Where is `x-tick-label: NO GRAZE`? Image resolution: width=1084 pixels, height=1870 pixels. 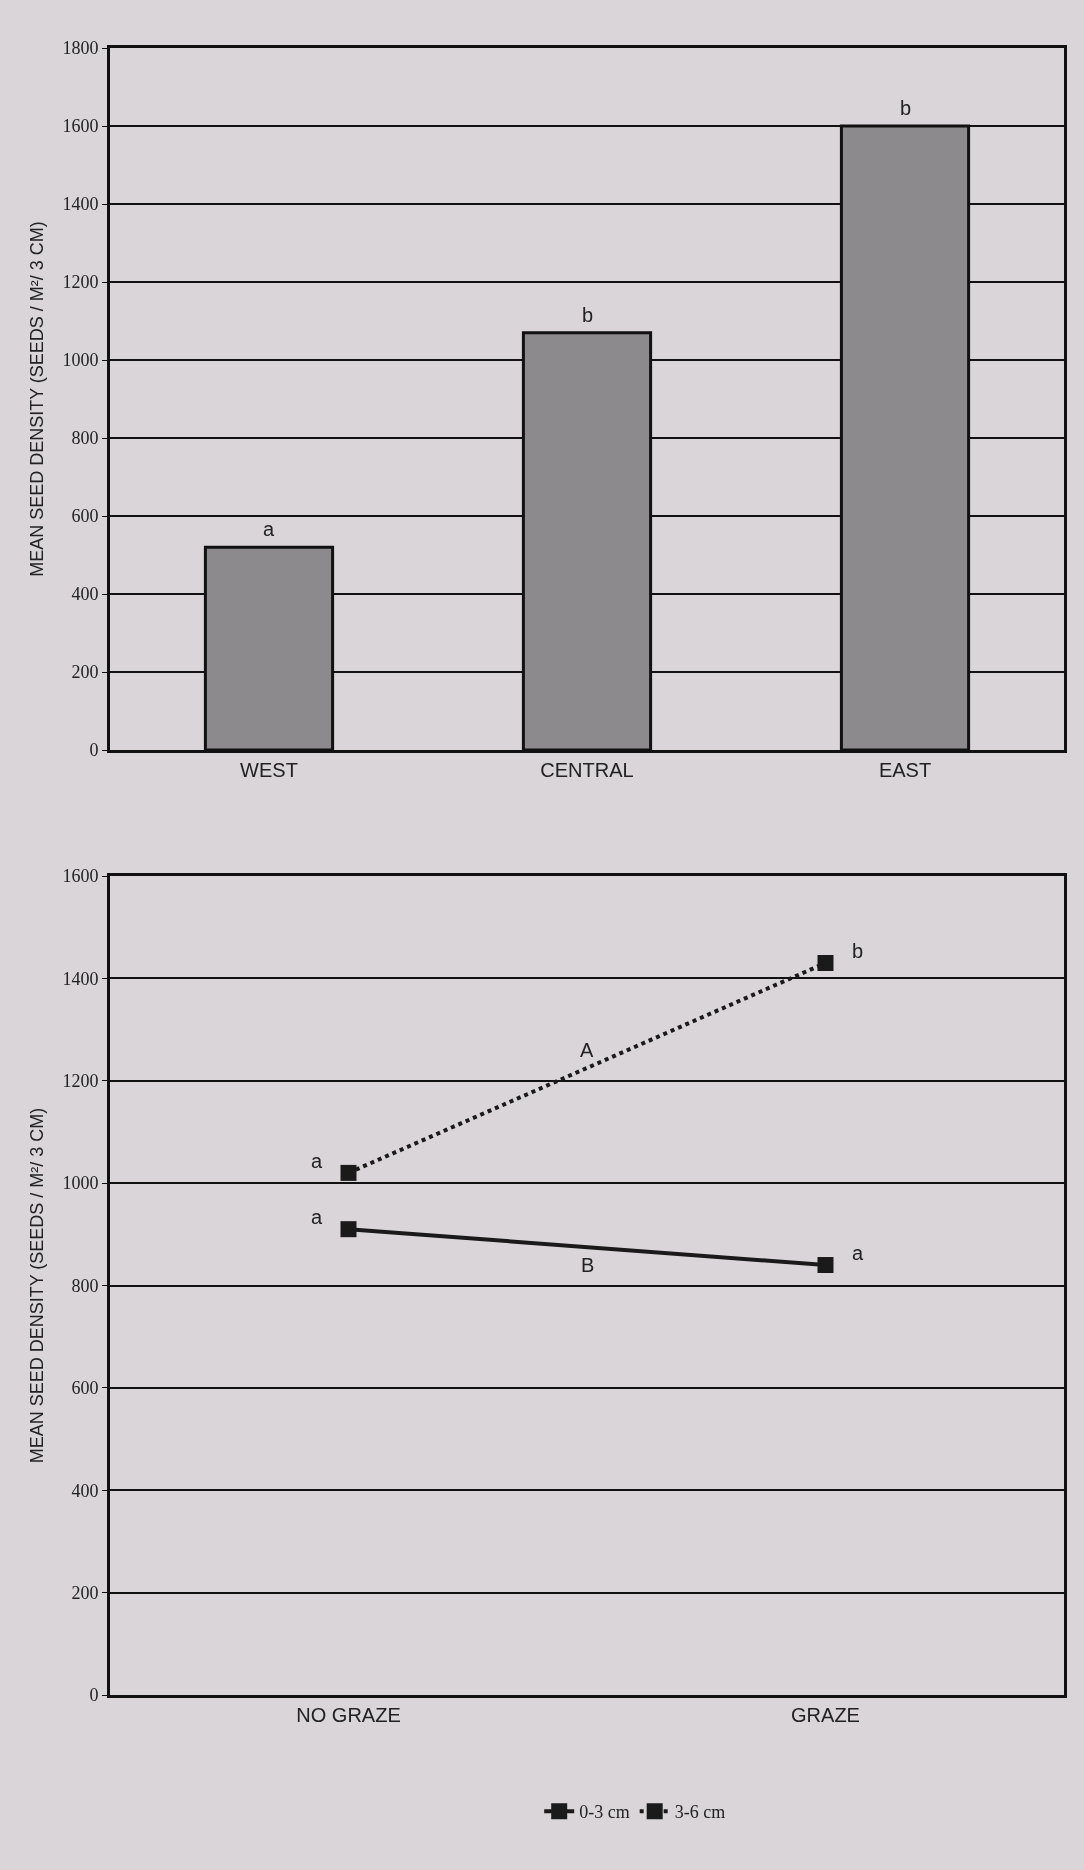
x-tick-label: NO GRAZE is located at coordinates (348, 1715).